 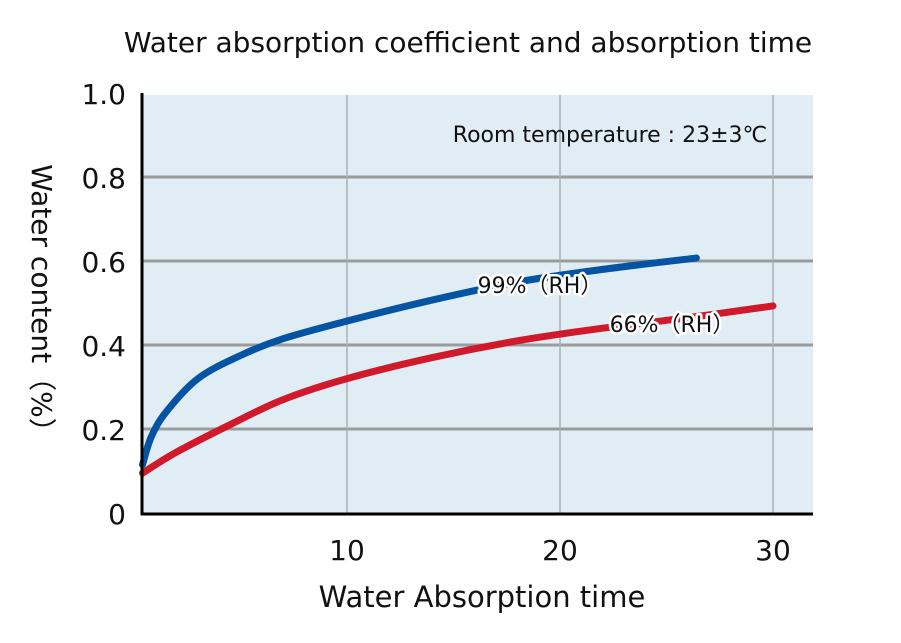 What do you see at coordinates (560, 550) in the screenshot?
I see `x-tick-label: 20` at bounding box center [560, 550].